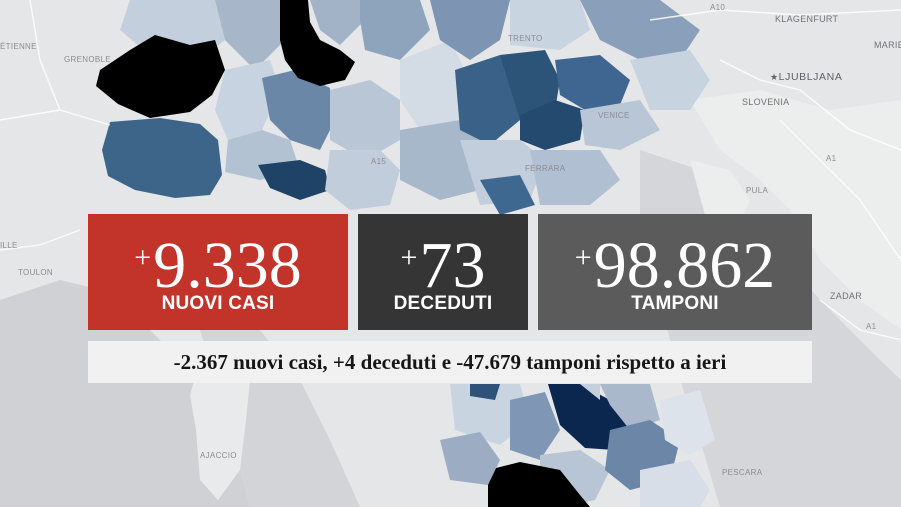 The height and width of the screenshot is (507, 901). I want to click on map-label-ljubljana: ★LJUBLJANA, so click(806, 77).